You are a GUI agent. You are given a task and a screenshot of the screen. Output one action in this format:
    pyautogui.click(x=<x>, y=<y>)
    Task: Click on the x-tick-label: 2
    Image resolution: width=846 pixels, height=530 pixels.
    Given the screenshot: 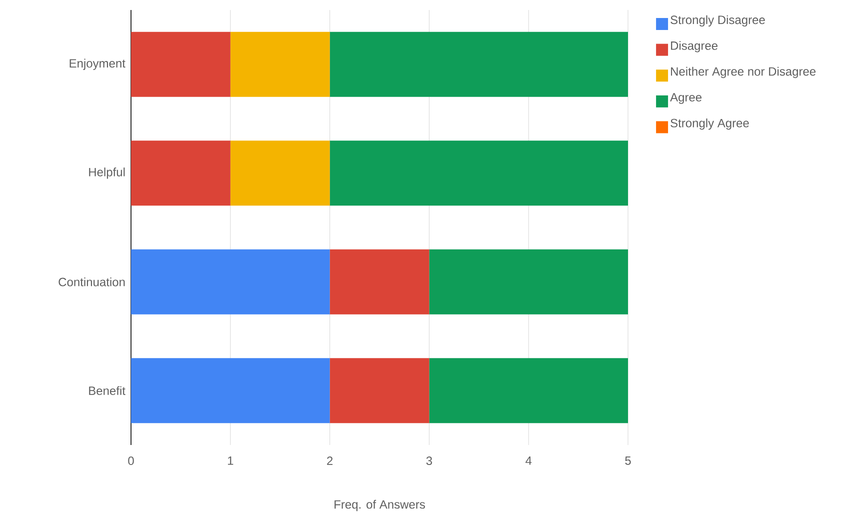 What is the action you would take?
    pyautogui.click(x=330, y=460)
    